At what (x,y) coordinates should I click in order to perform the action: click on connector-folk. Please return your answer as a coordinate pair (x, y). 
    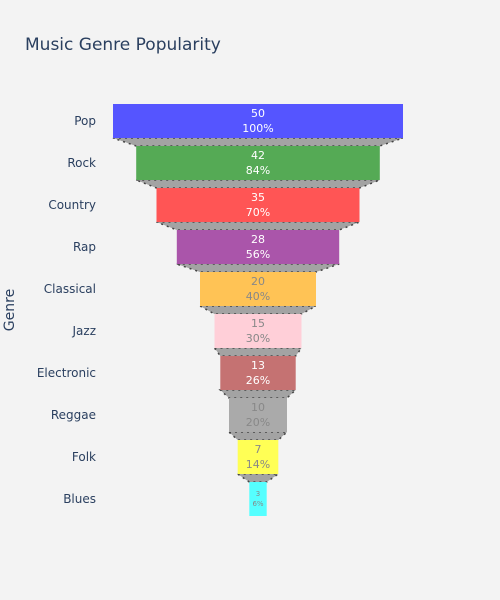
    Looking at the image, I should click on (258, 478).